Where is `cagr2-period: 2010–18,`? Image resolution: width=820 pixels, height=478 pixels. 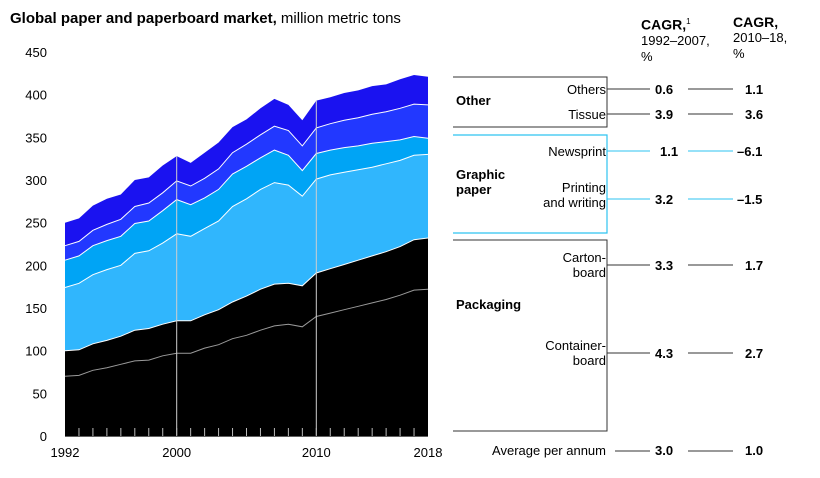
cagr2-period: 2010–18, is located at coordinates (760, 37).